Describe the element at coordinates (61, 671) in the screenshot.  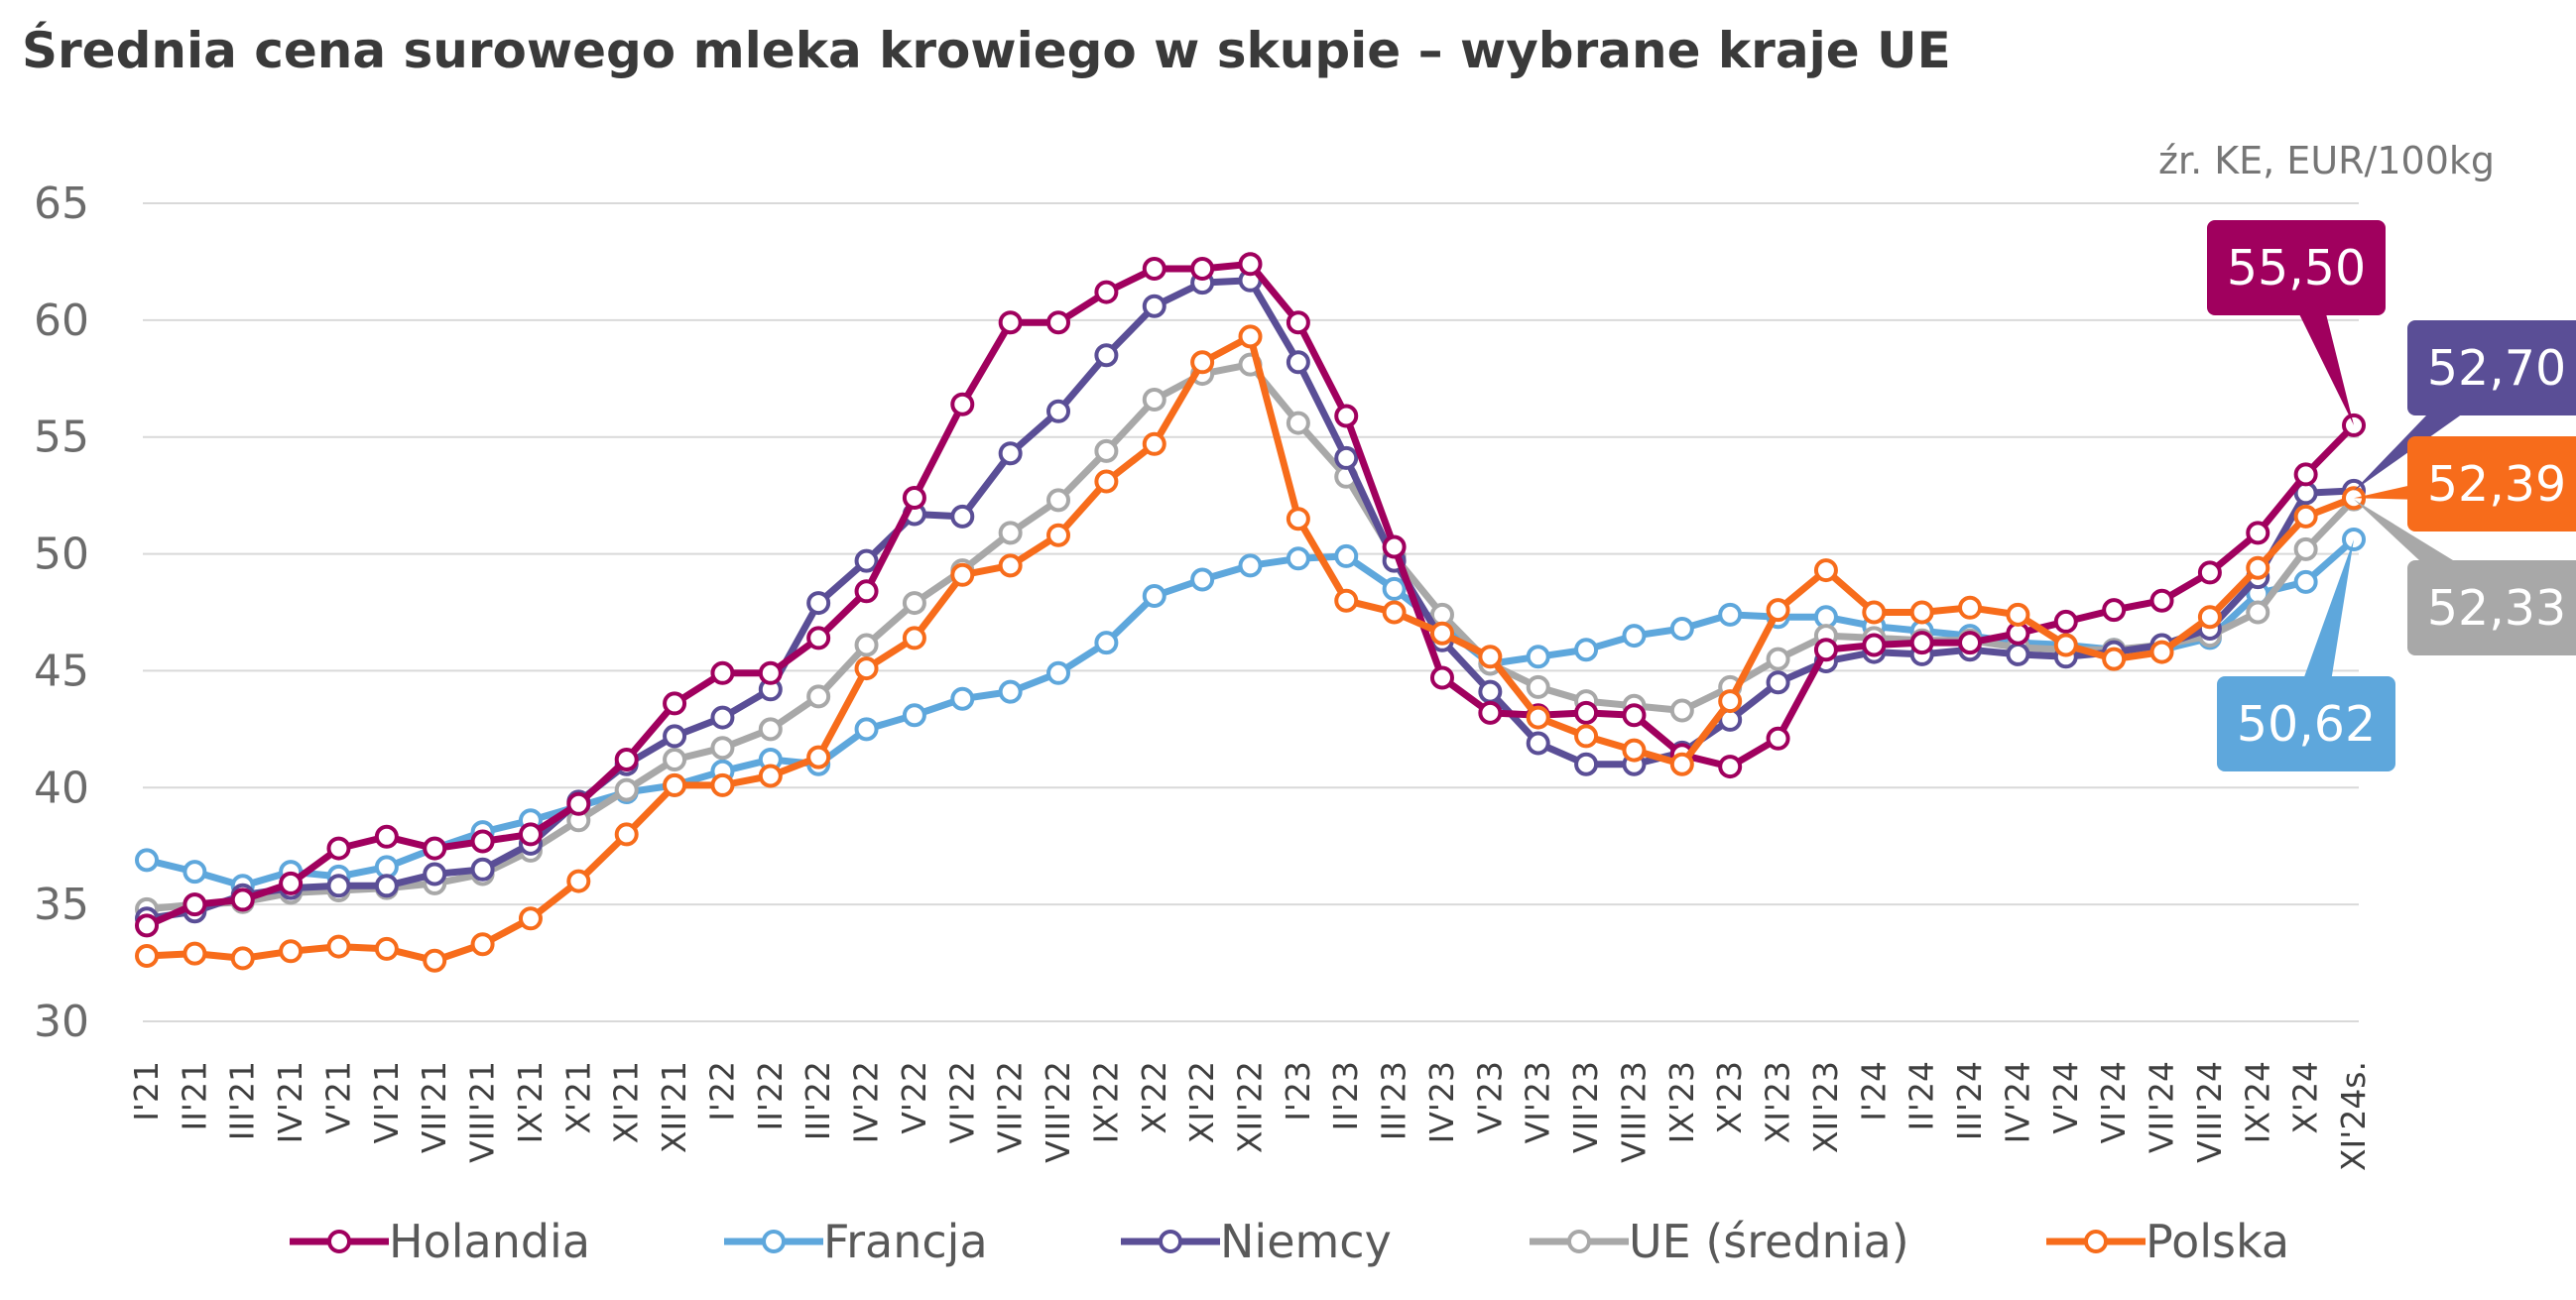
I see `y-tick-label: 45` at that location.